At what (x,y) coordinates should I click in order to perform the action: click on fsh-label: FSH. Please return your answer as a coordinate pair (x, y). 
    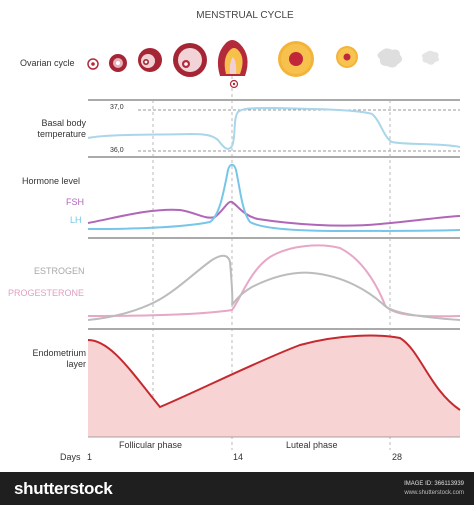
    Looking at the image, I should click on (75, 202).